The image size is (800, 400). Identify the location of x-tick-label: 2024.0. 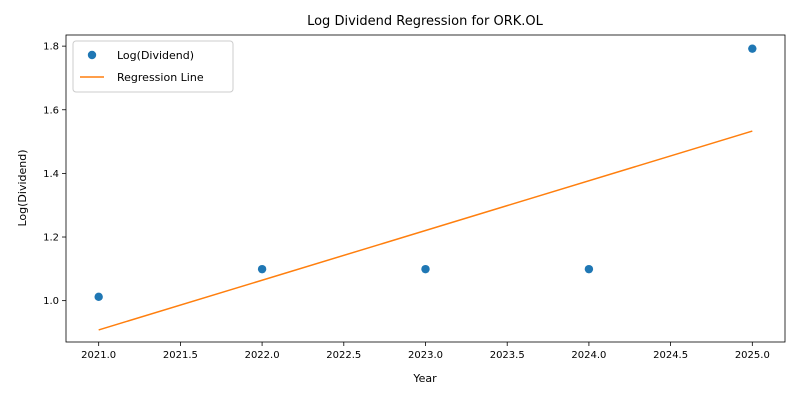
(588, 355).